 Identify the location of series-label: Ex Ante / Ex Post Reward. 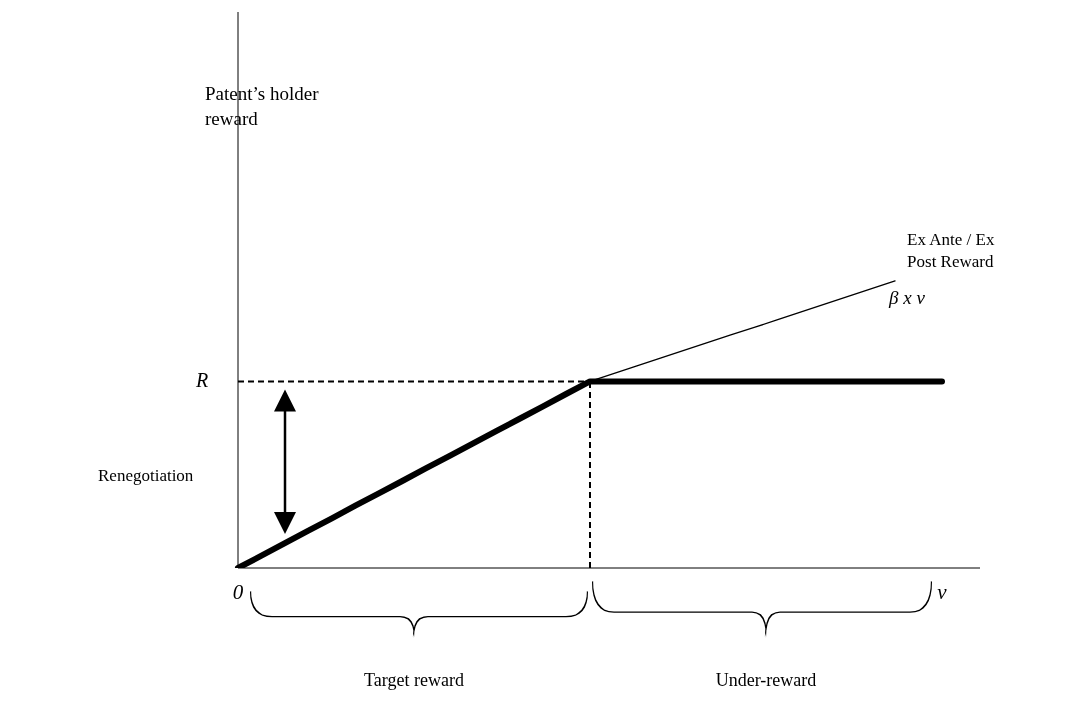
(951, 250).